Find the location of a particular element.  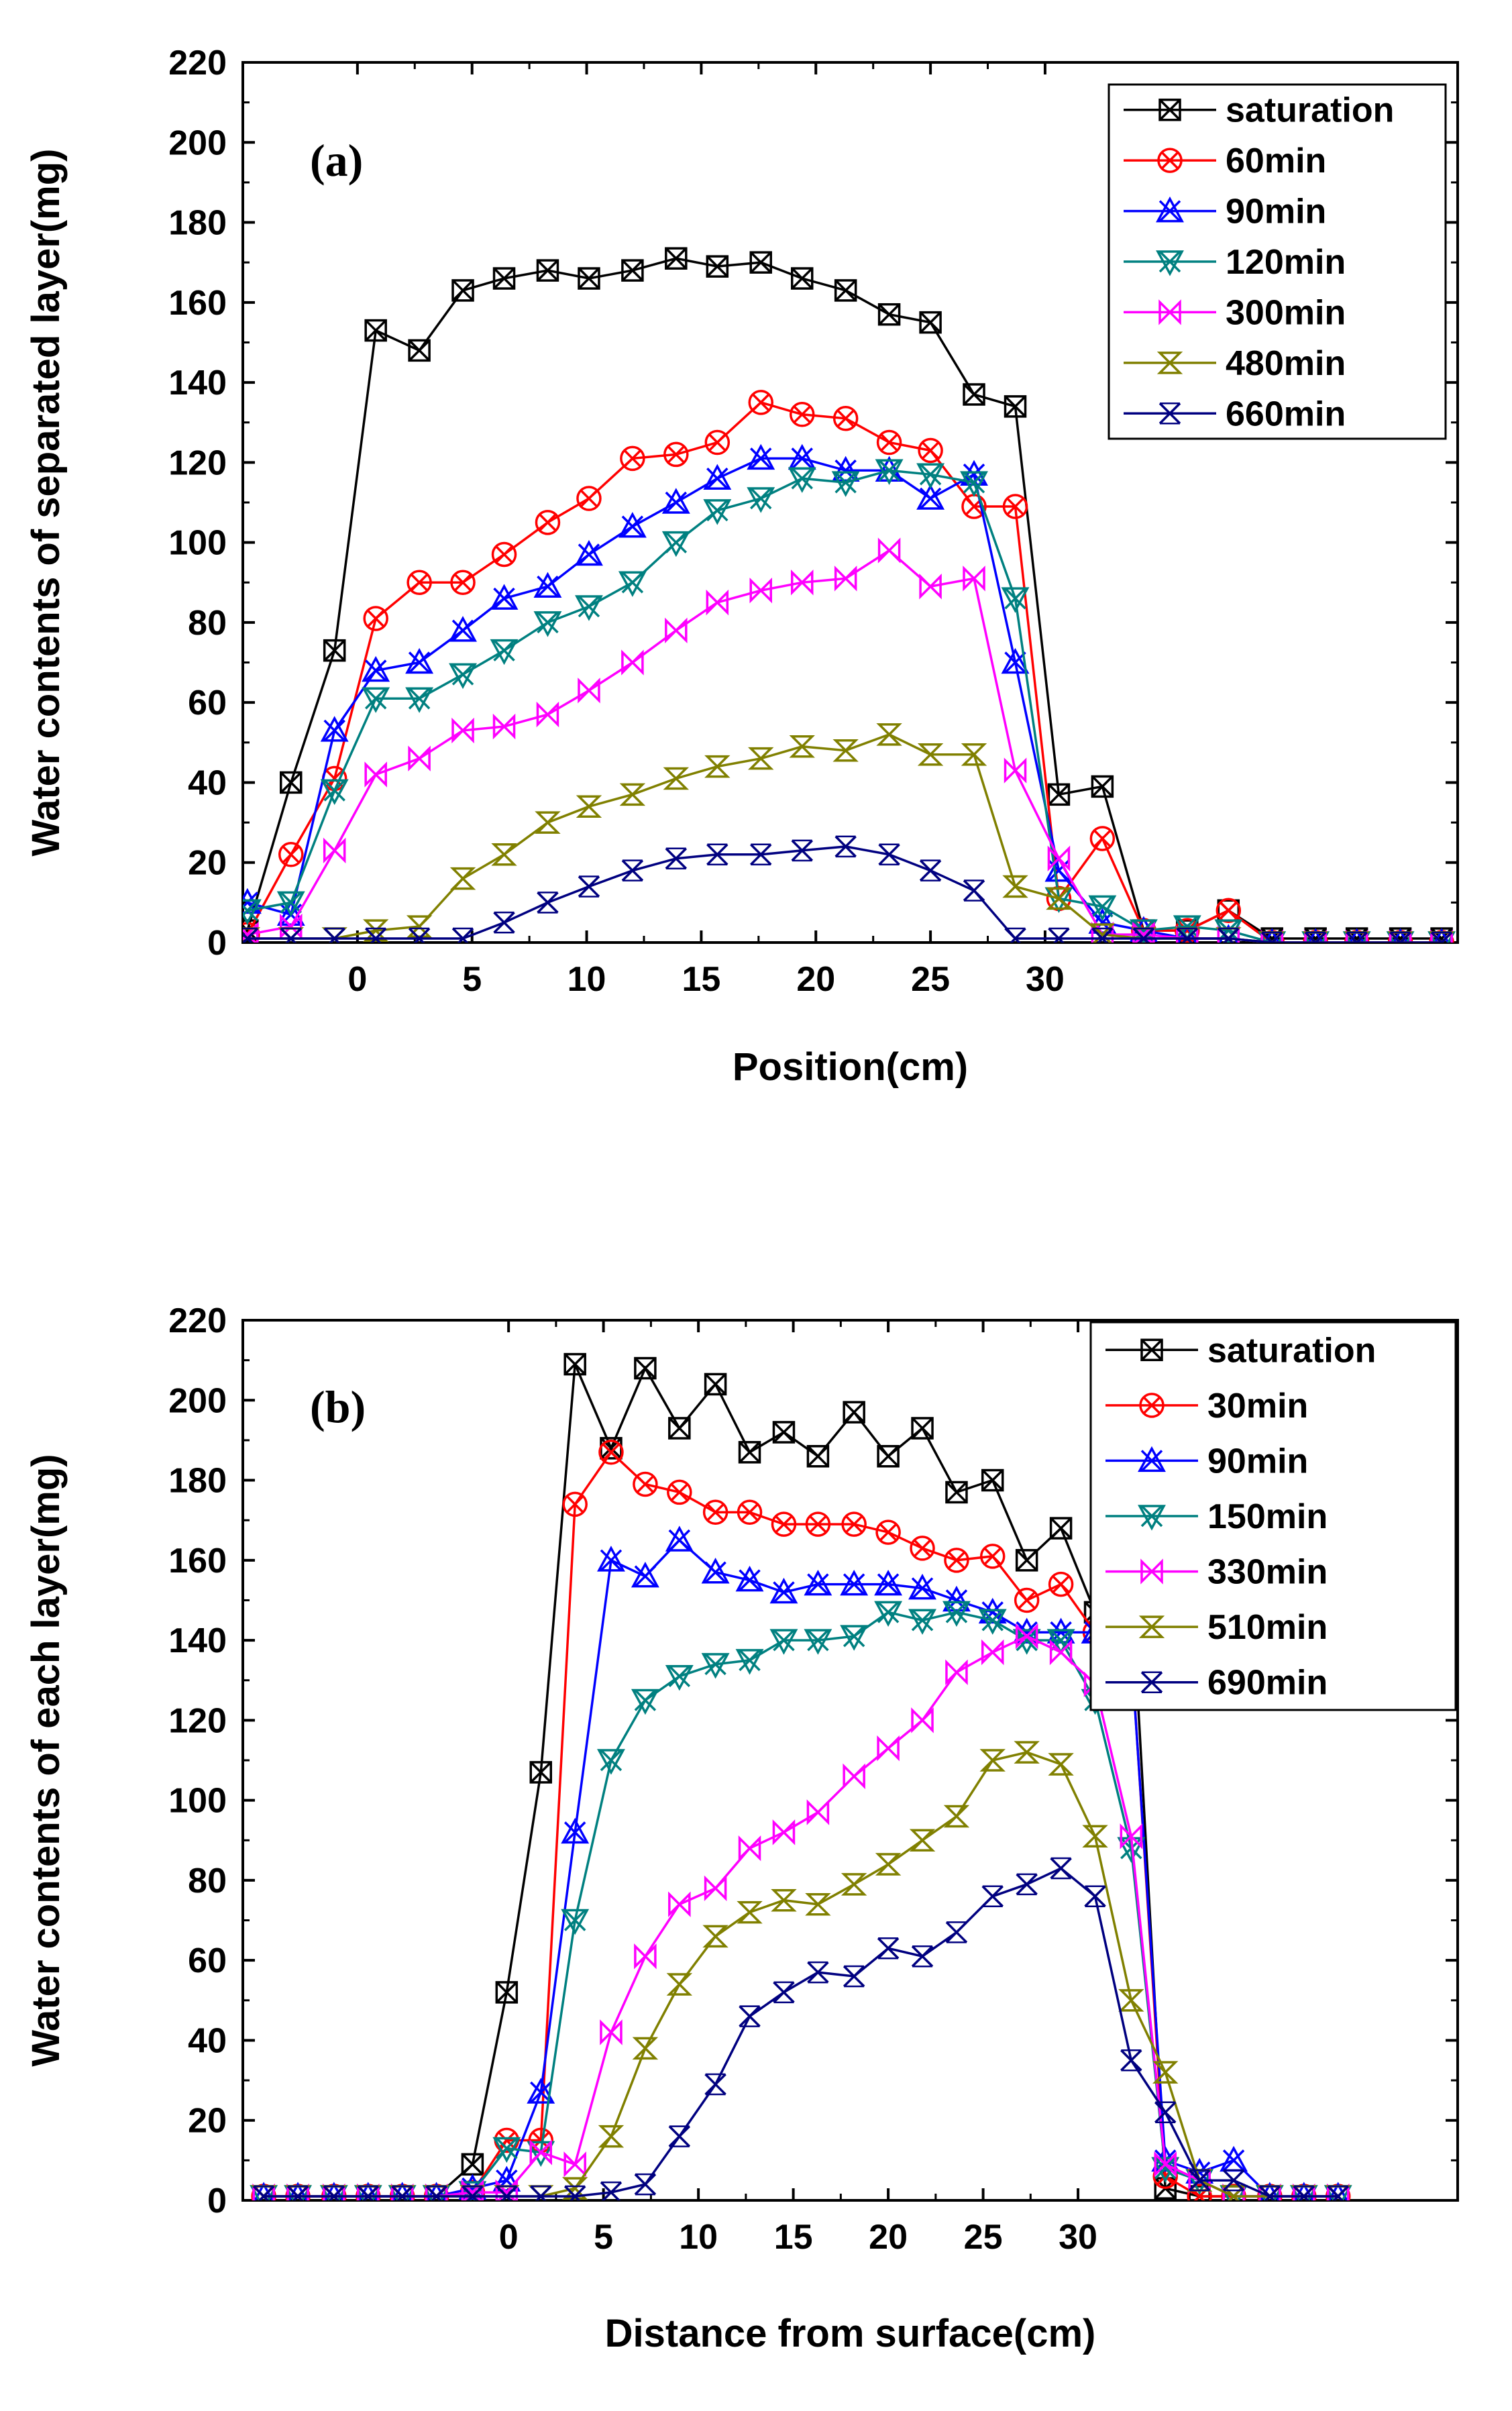

panel-b-label: (b) is located at coordinates (338, 1406).